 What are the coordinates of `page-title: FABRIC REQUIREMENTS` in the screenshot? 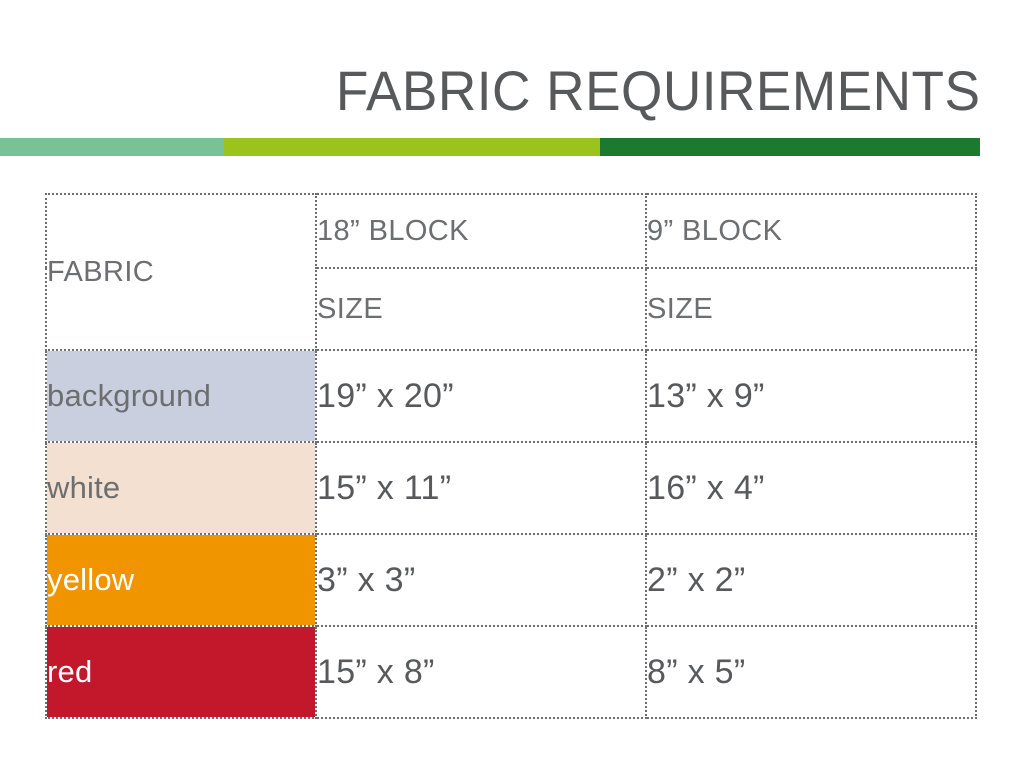 It's located at (657, 90).